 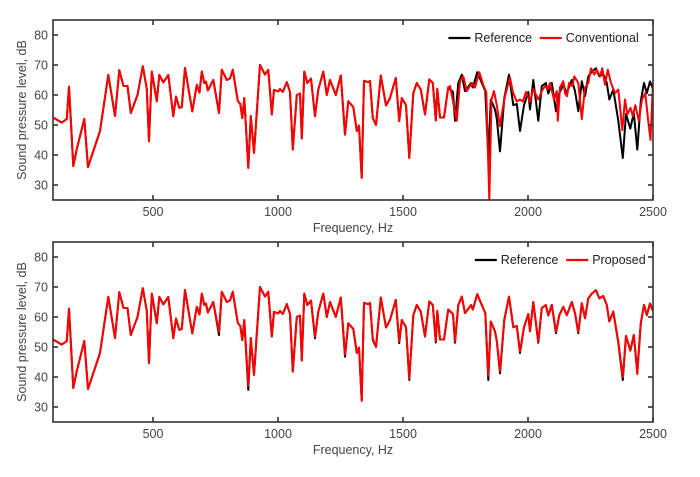 What do you see at coordinates (560, 260) in the screenshot?
I see `legend: Proposed Reference` at bounding box center [560, 260].